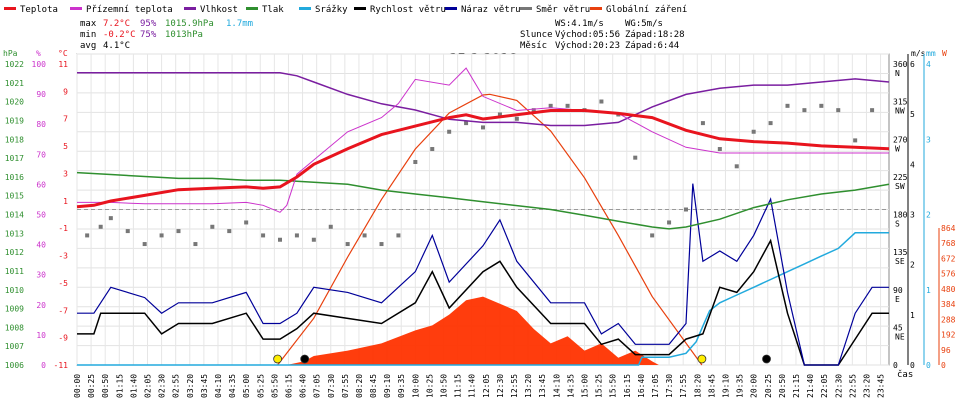  Describe the element at coordinates (912, 315) in the screenshot. I see `y-tick-ms: 1` at that location.